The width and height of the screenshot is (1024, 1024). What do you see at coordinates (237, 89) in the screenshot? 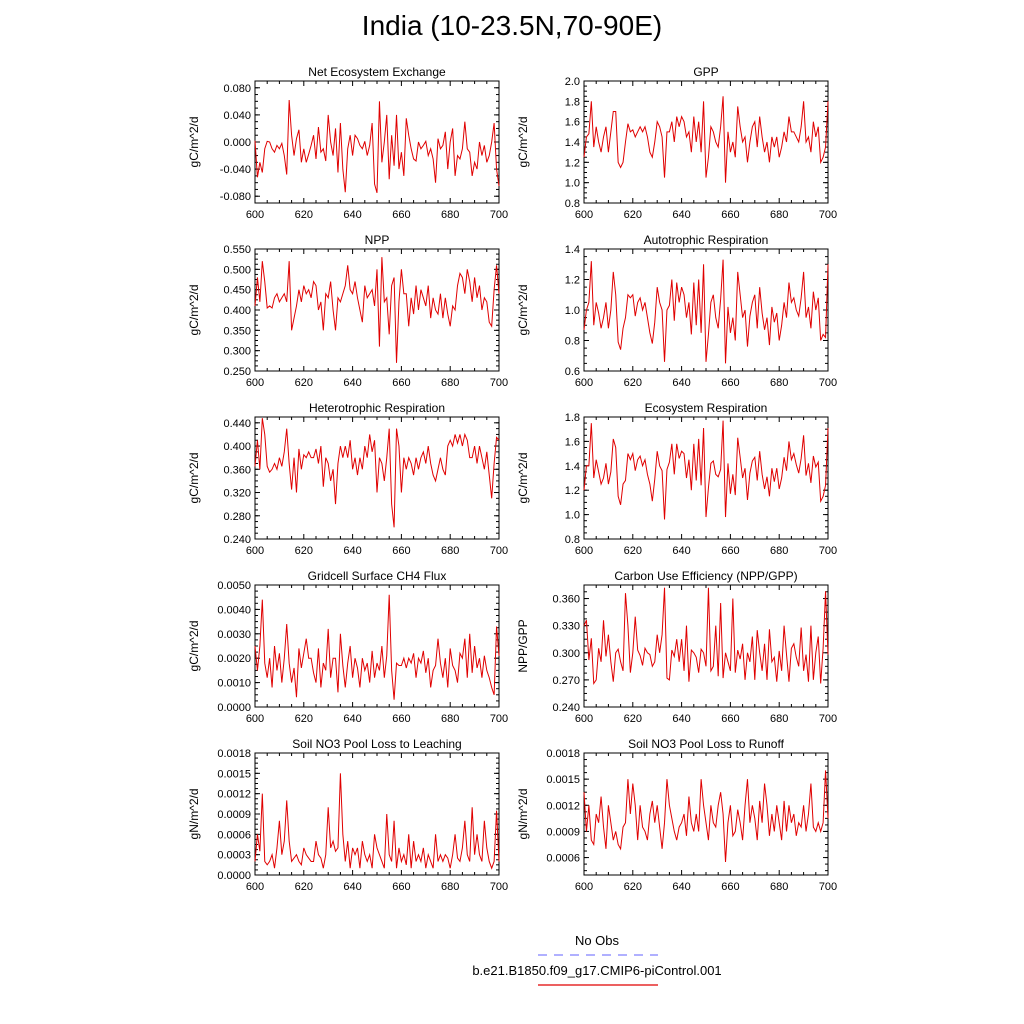
I see `chart-net-ecosystem-exchange-ytick-label: 0.080` at bounding box center [237, 89].